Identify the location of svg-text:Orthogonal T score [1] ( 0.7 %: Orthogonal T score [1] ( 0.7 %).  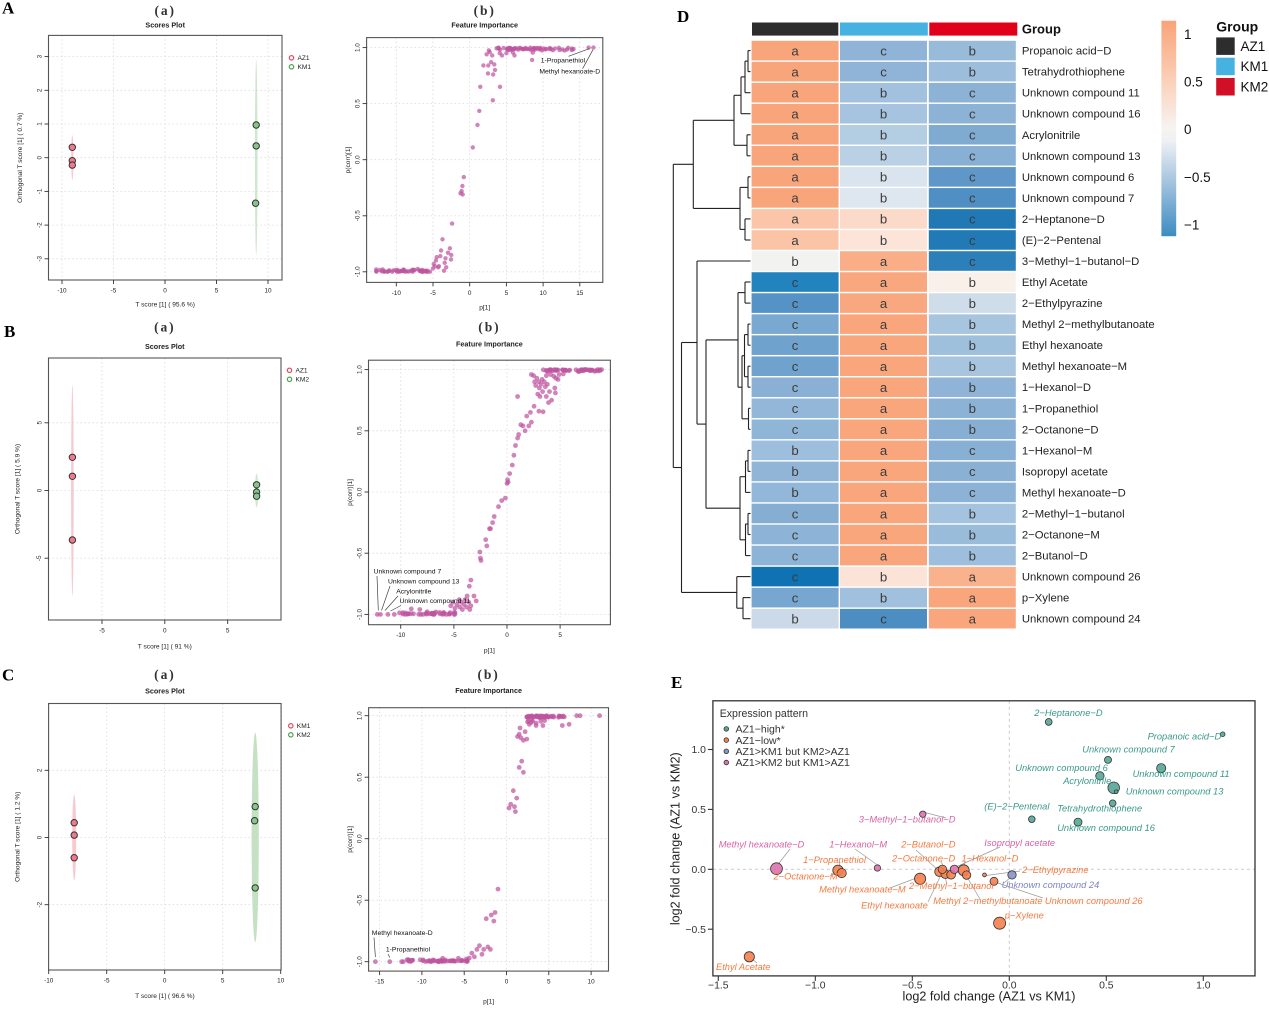
(20, 158).